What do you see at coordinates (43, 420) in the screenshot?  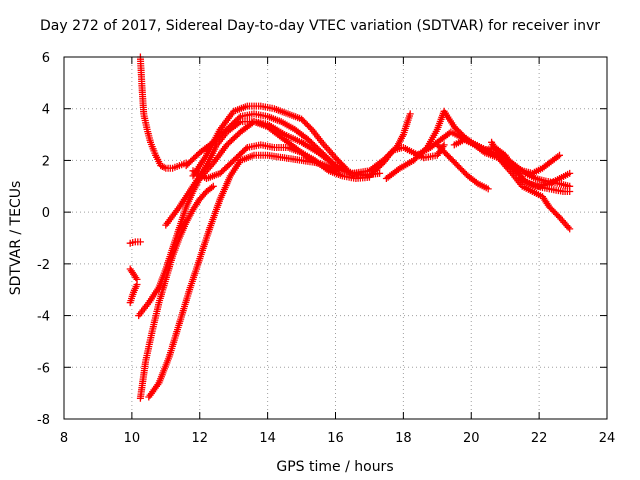 I see `y-tick-label: -8` at bounding box center [43, 420].